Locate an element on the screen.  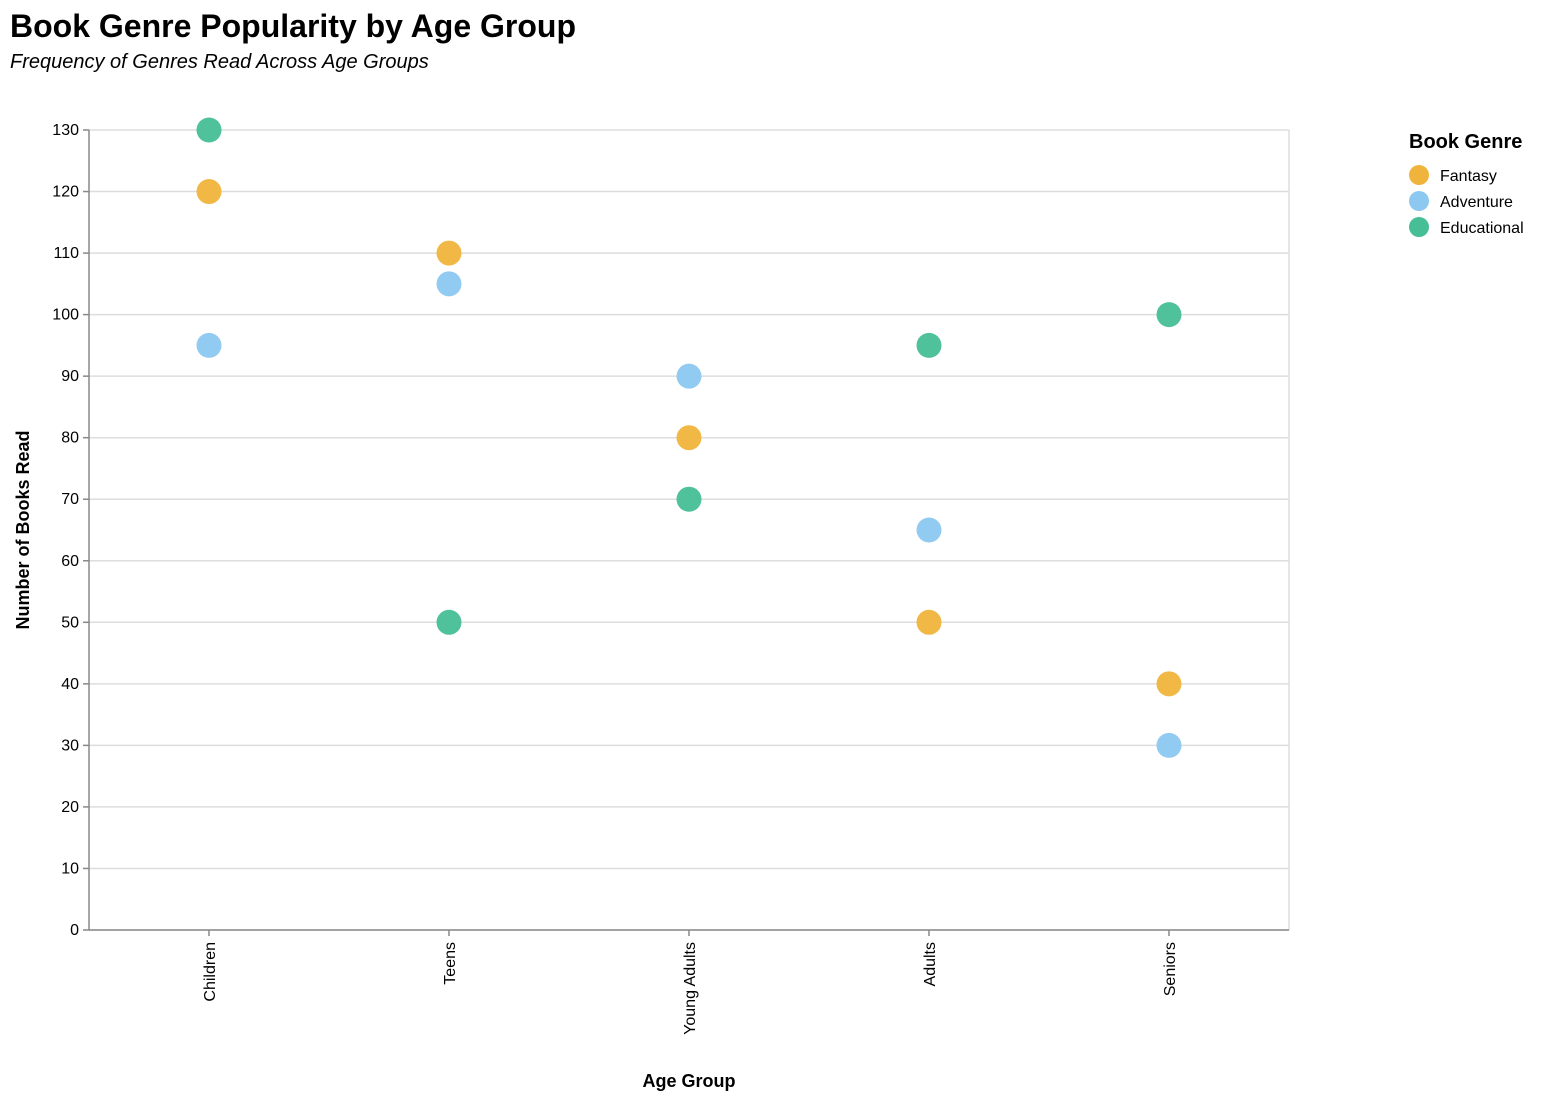
y-tick-label: 50 is located at coordinates (70, 622).